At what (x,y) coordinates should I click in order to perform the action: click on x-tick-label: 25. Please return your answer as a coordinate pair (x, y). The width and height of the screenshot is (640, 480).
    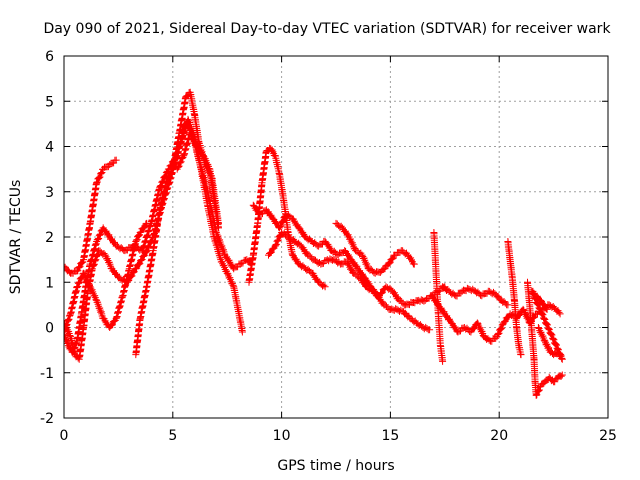
    Looking at the image, I should click on (608, 436).